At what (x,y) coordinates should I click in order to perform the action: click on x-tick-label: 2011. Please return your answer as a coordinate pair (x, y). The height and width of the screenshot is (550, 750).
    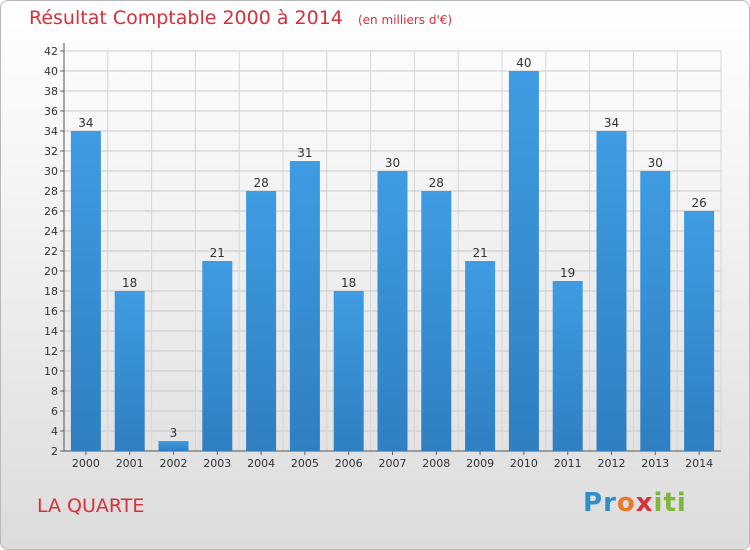
    Looking at the image, I should click on (568, 463).